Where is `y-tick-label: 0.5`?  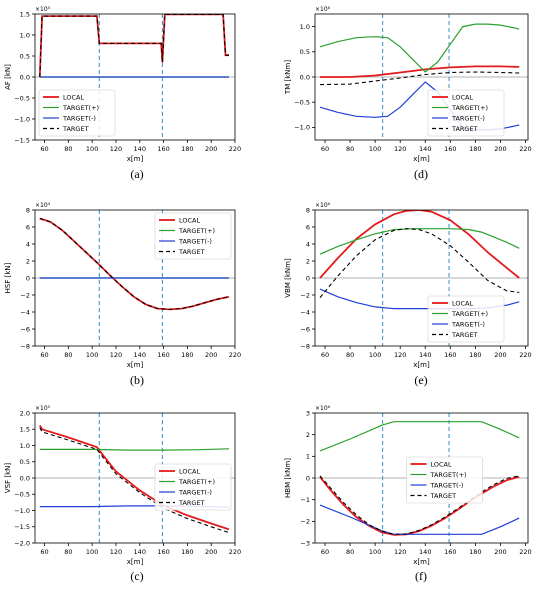
y-tick-label: 0.5 is located at coordinates (25, 462).